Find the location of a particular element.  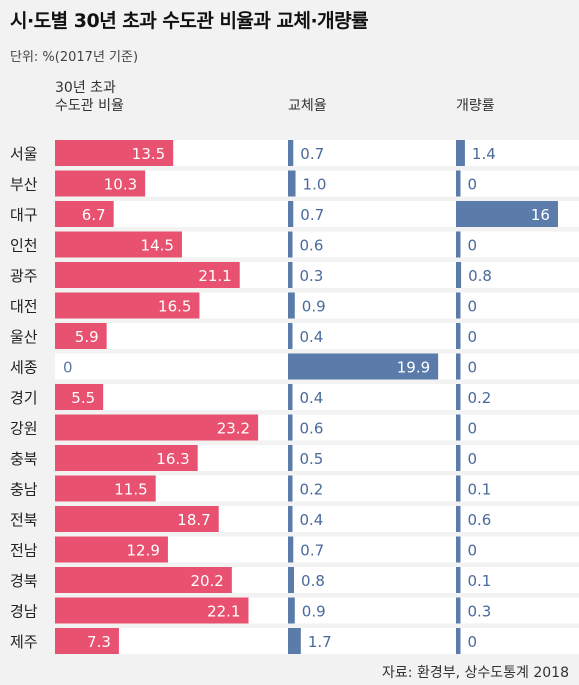

row-label: 충북 is located at coordinates (24, 459).